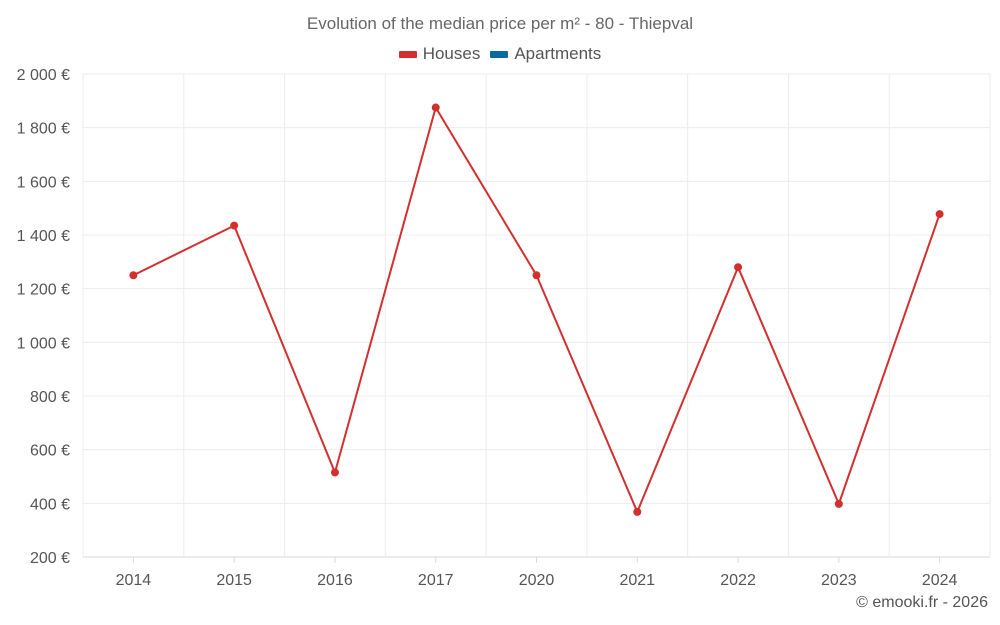 This screenshot has height=625, width=1000. Describe the element at coordinates (50, 451) in the screenshot. I see `y-tick-label: 600 €` at that location.